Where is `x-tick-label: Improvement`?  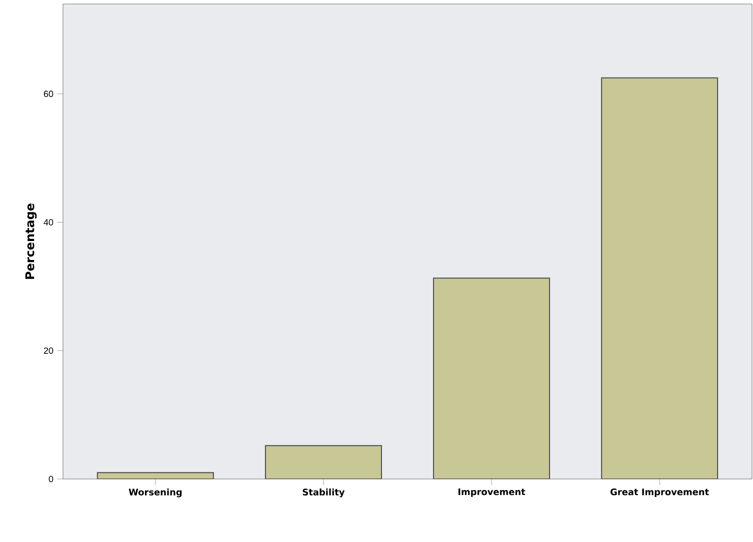
x-tick-label: Improvement is located at coordinates (492, 492).